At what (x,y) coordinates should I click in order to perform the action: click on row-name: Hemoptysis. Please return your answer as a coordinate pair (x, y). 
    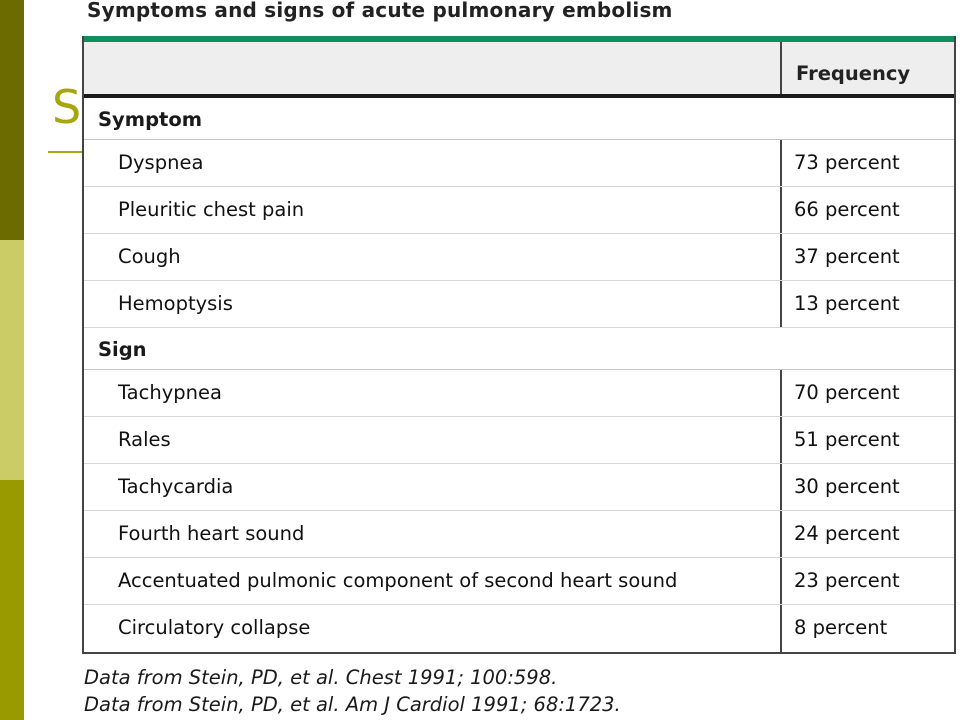
    Looking at the image, I should click on (175, 303).